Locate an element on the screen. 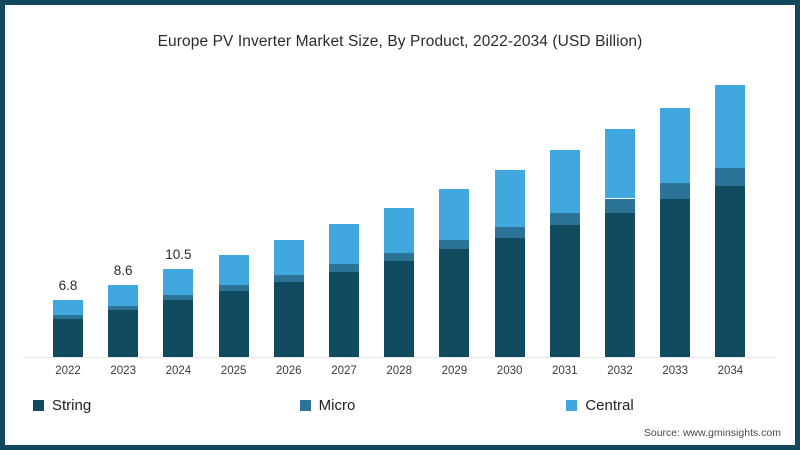 Image resolution: width=800 pixels, height=450 pixels. legend-item-micro: Micro is located at coordinates (395, 405).